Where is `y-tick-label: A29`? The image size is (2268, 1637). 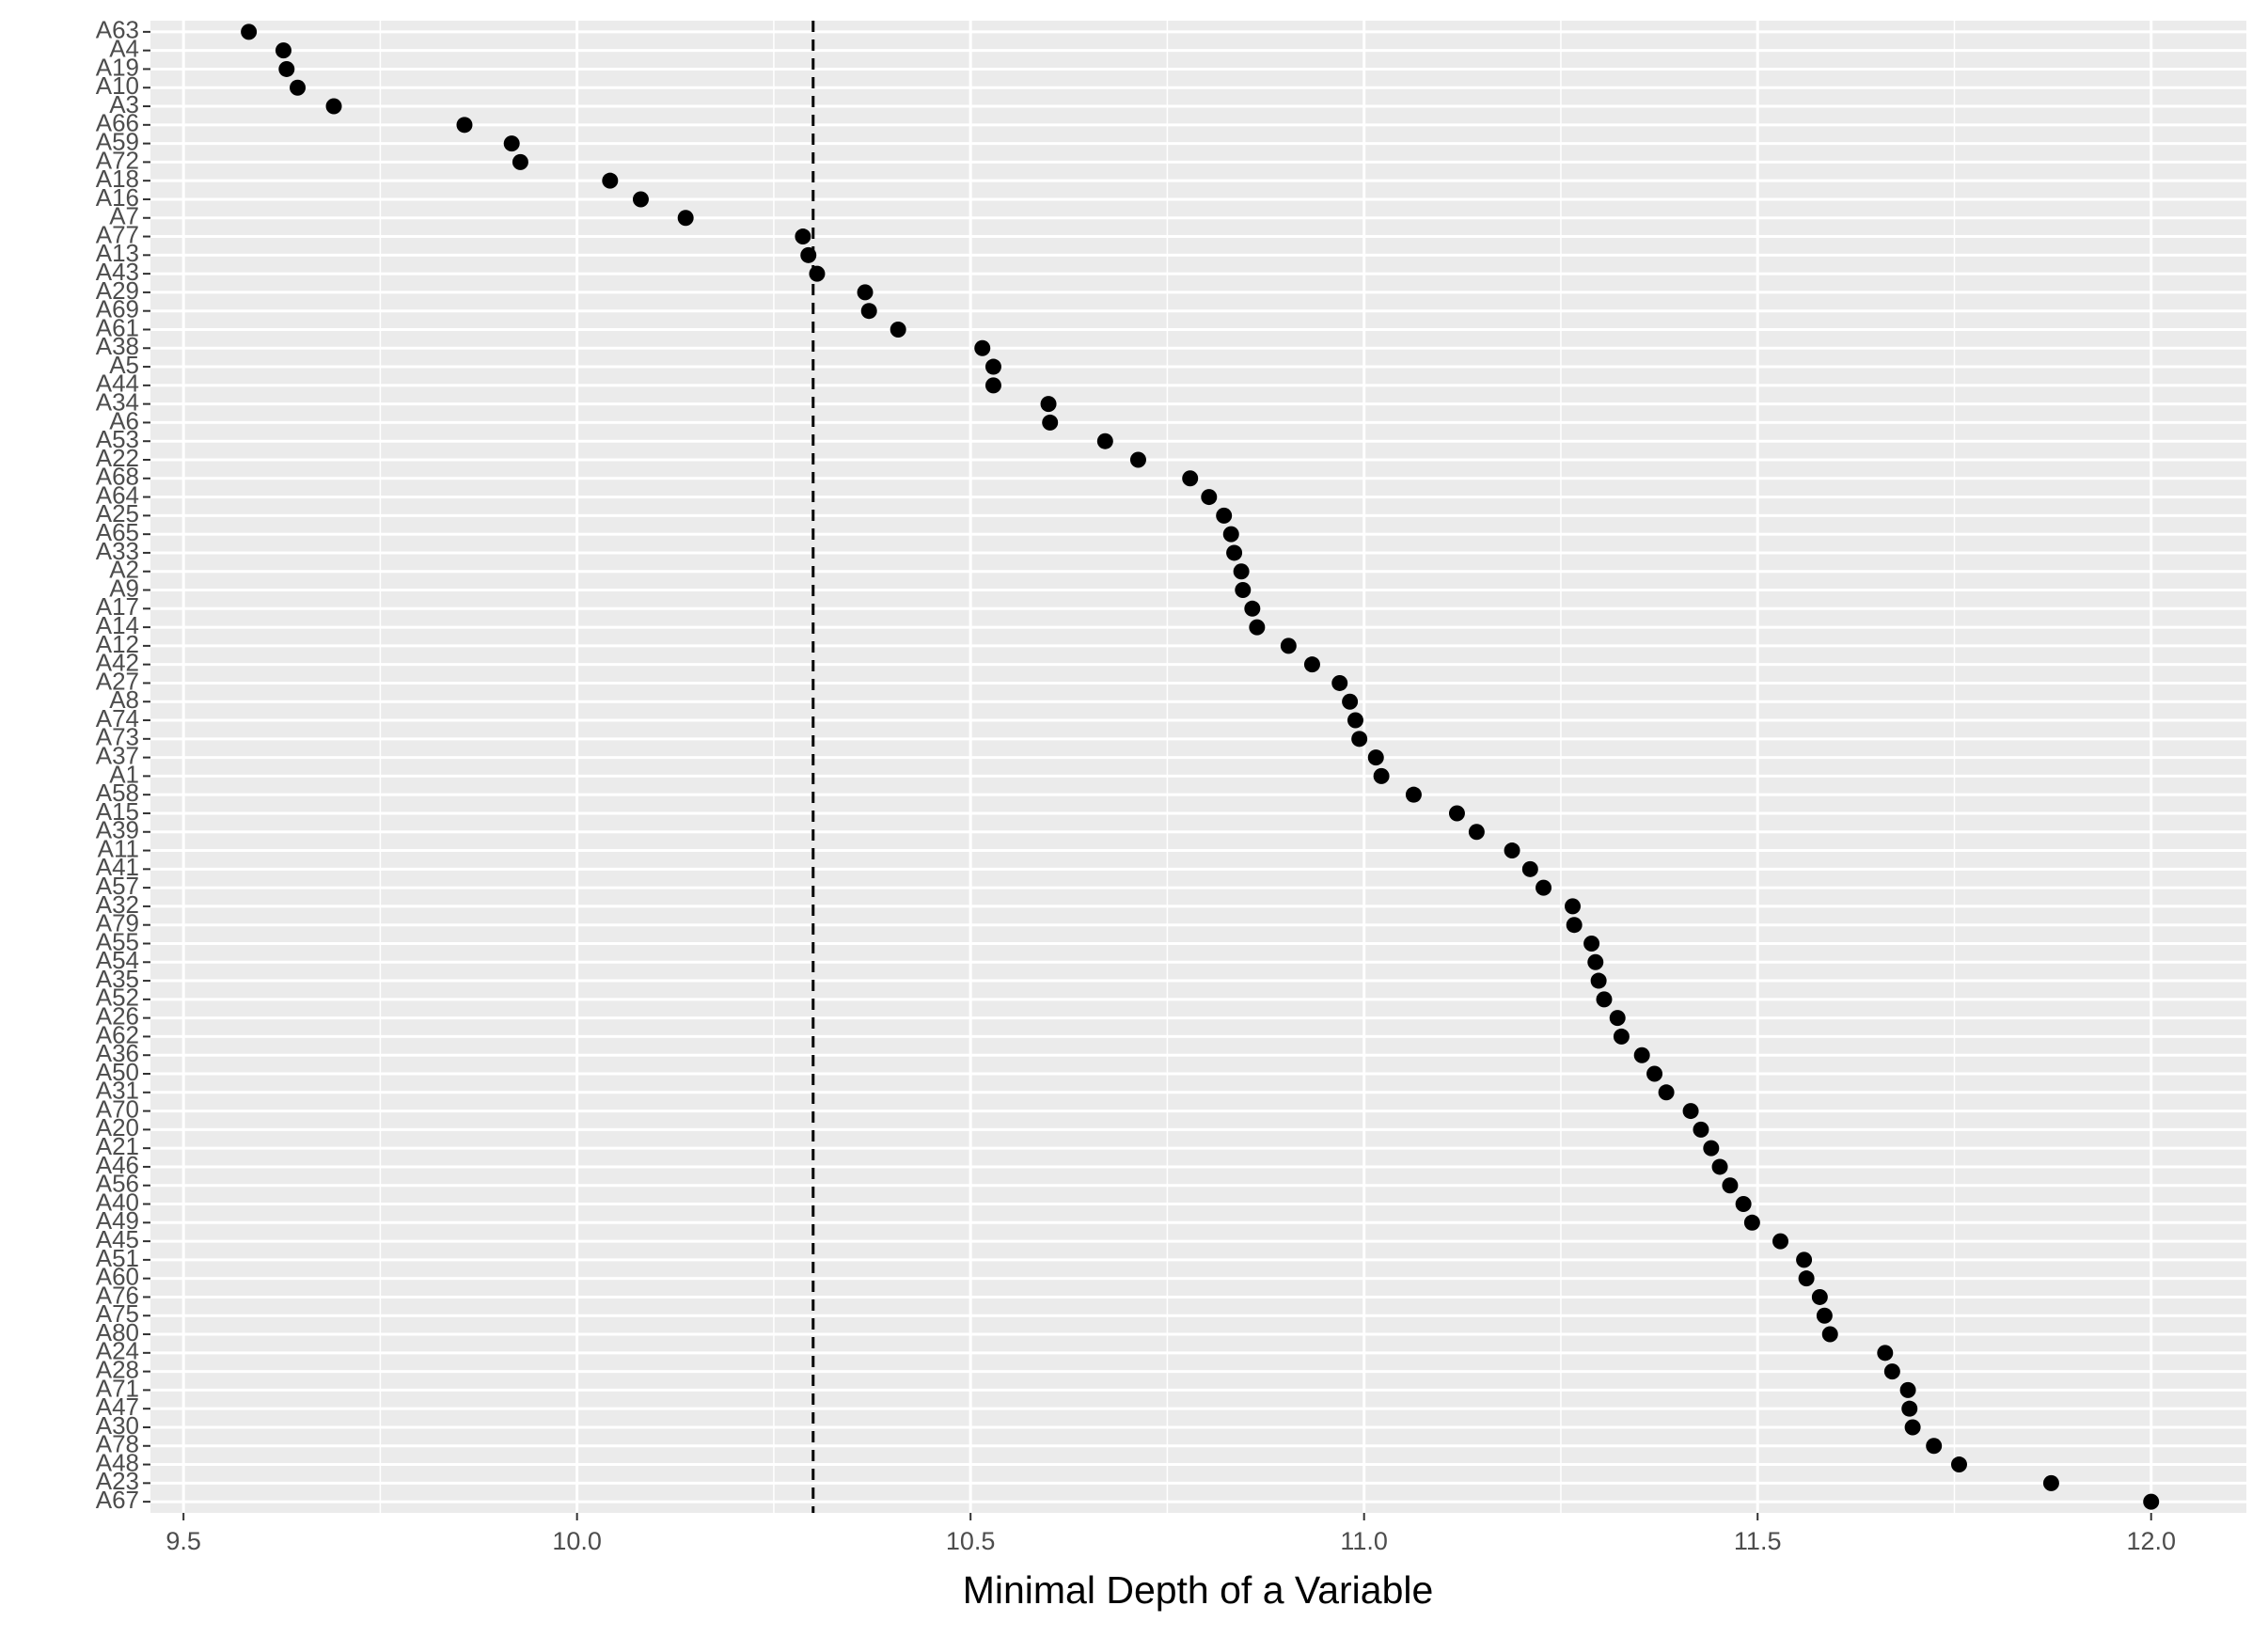
y-tick-label: A29 is located at coordinates (117, 290).